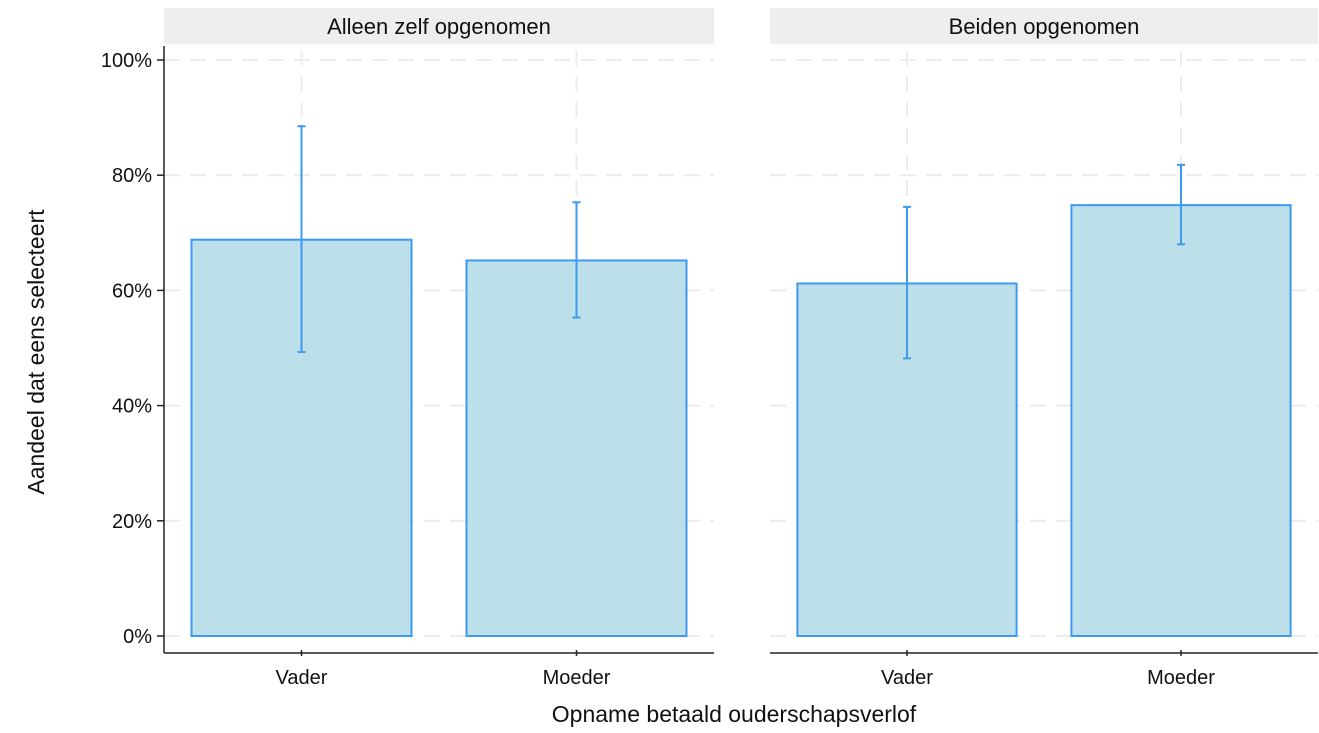 Image resolution: width=1319 pixels, height=733 pixels. What do you see at coordinates (126, 61) in the screenshot?
I see `y-tick-label: 100%` at bounding box center [126, 61].